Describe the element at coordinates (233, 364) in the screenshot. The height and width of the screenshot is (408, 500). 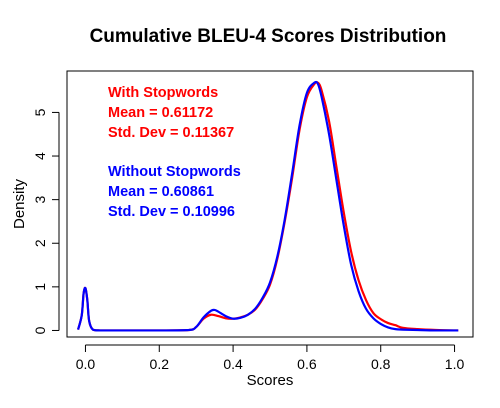
I see `x-tick-label: 0.4` at that location.